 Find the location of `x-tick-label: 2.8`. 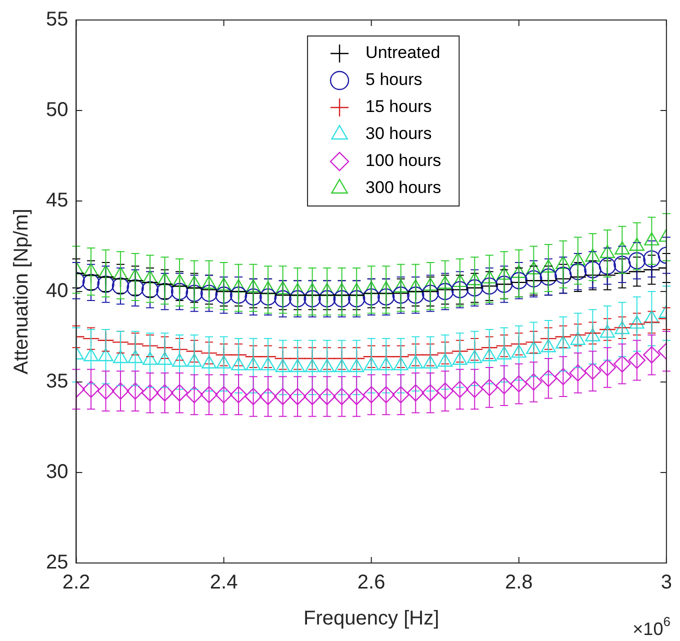

x-tick-label: 2.8 is located at coordinates (518, 583).